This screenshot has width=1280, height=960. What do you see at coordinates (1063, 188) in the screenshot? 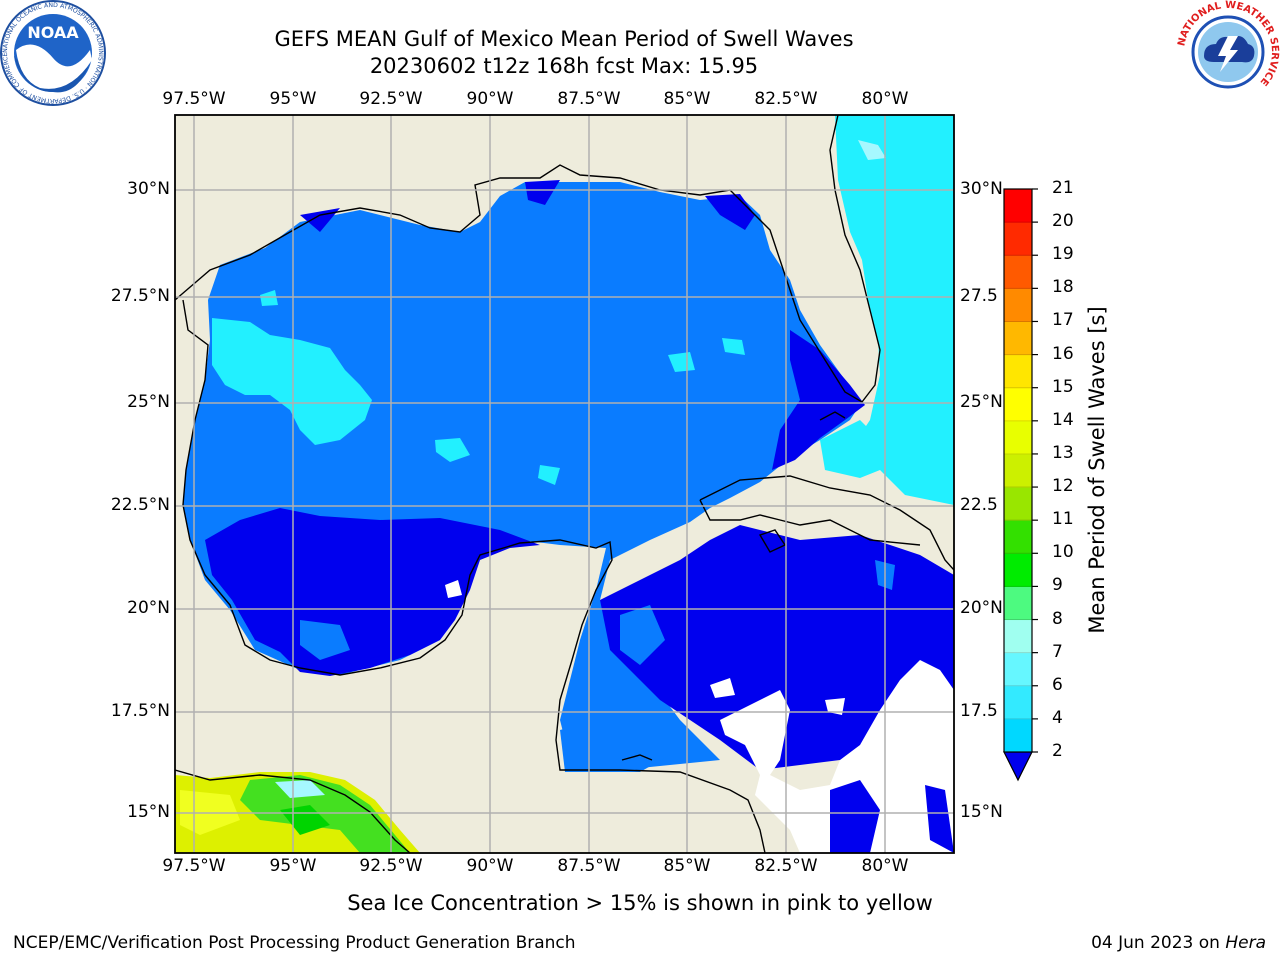
I see `colorbar-tick-label: 21` at bounding box center [1063, 188].